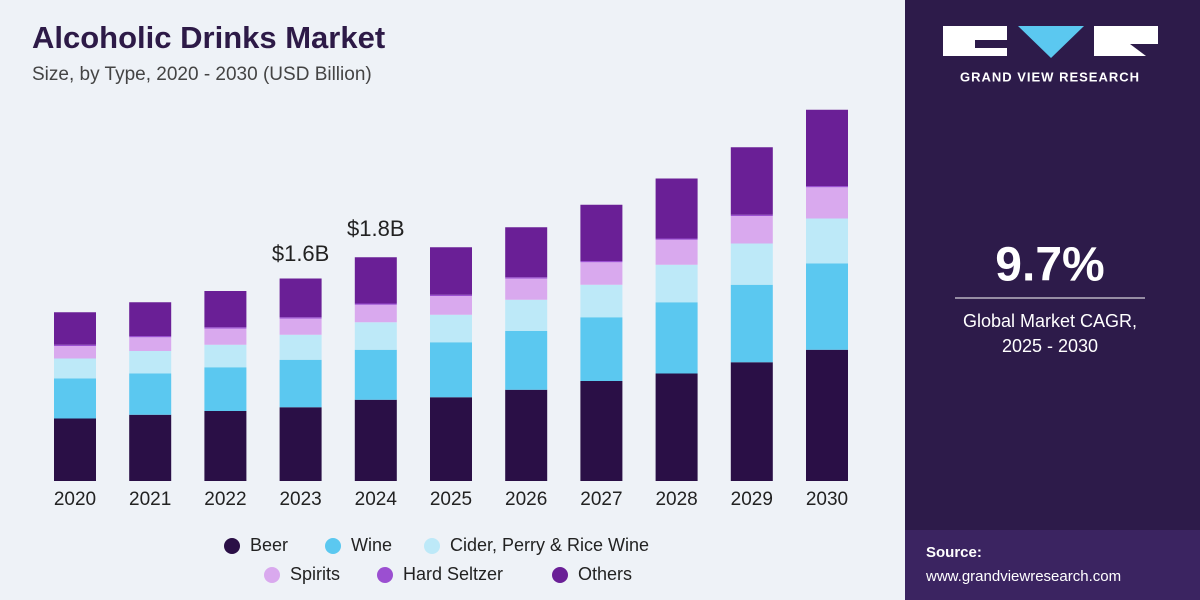  I want to click on source-url: www.grandviewresearch.com, so click(1023, 576).